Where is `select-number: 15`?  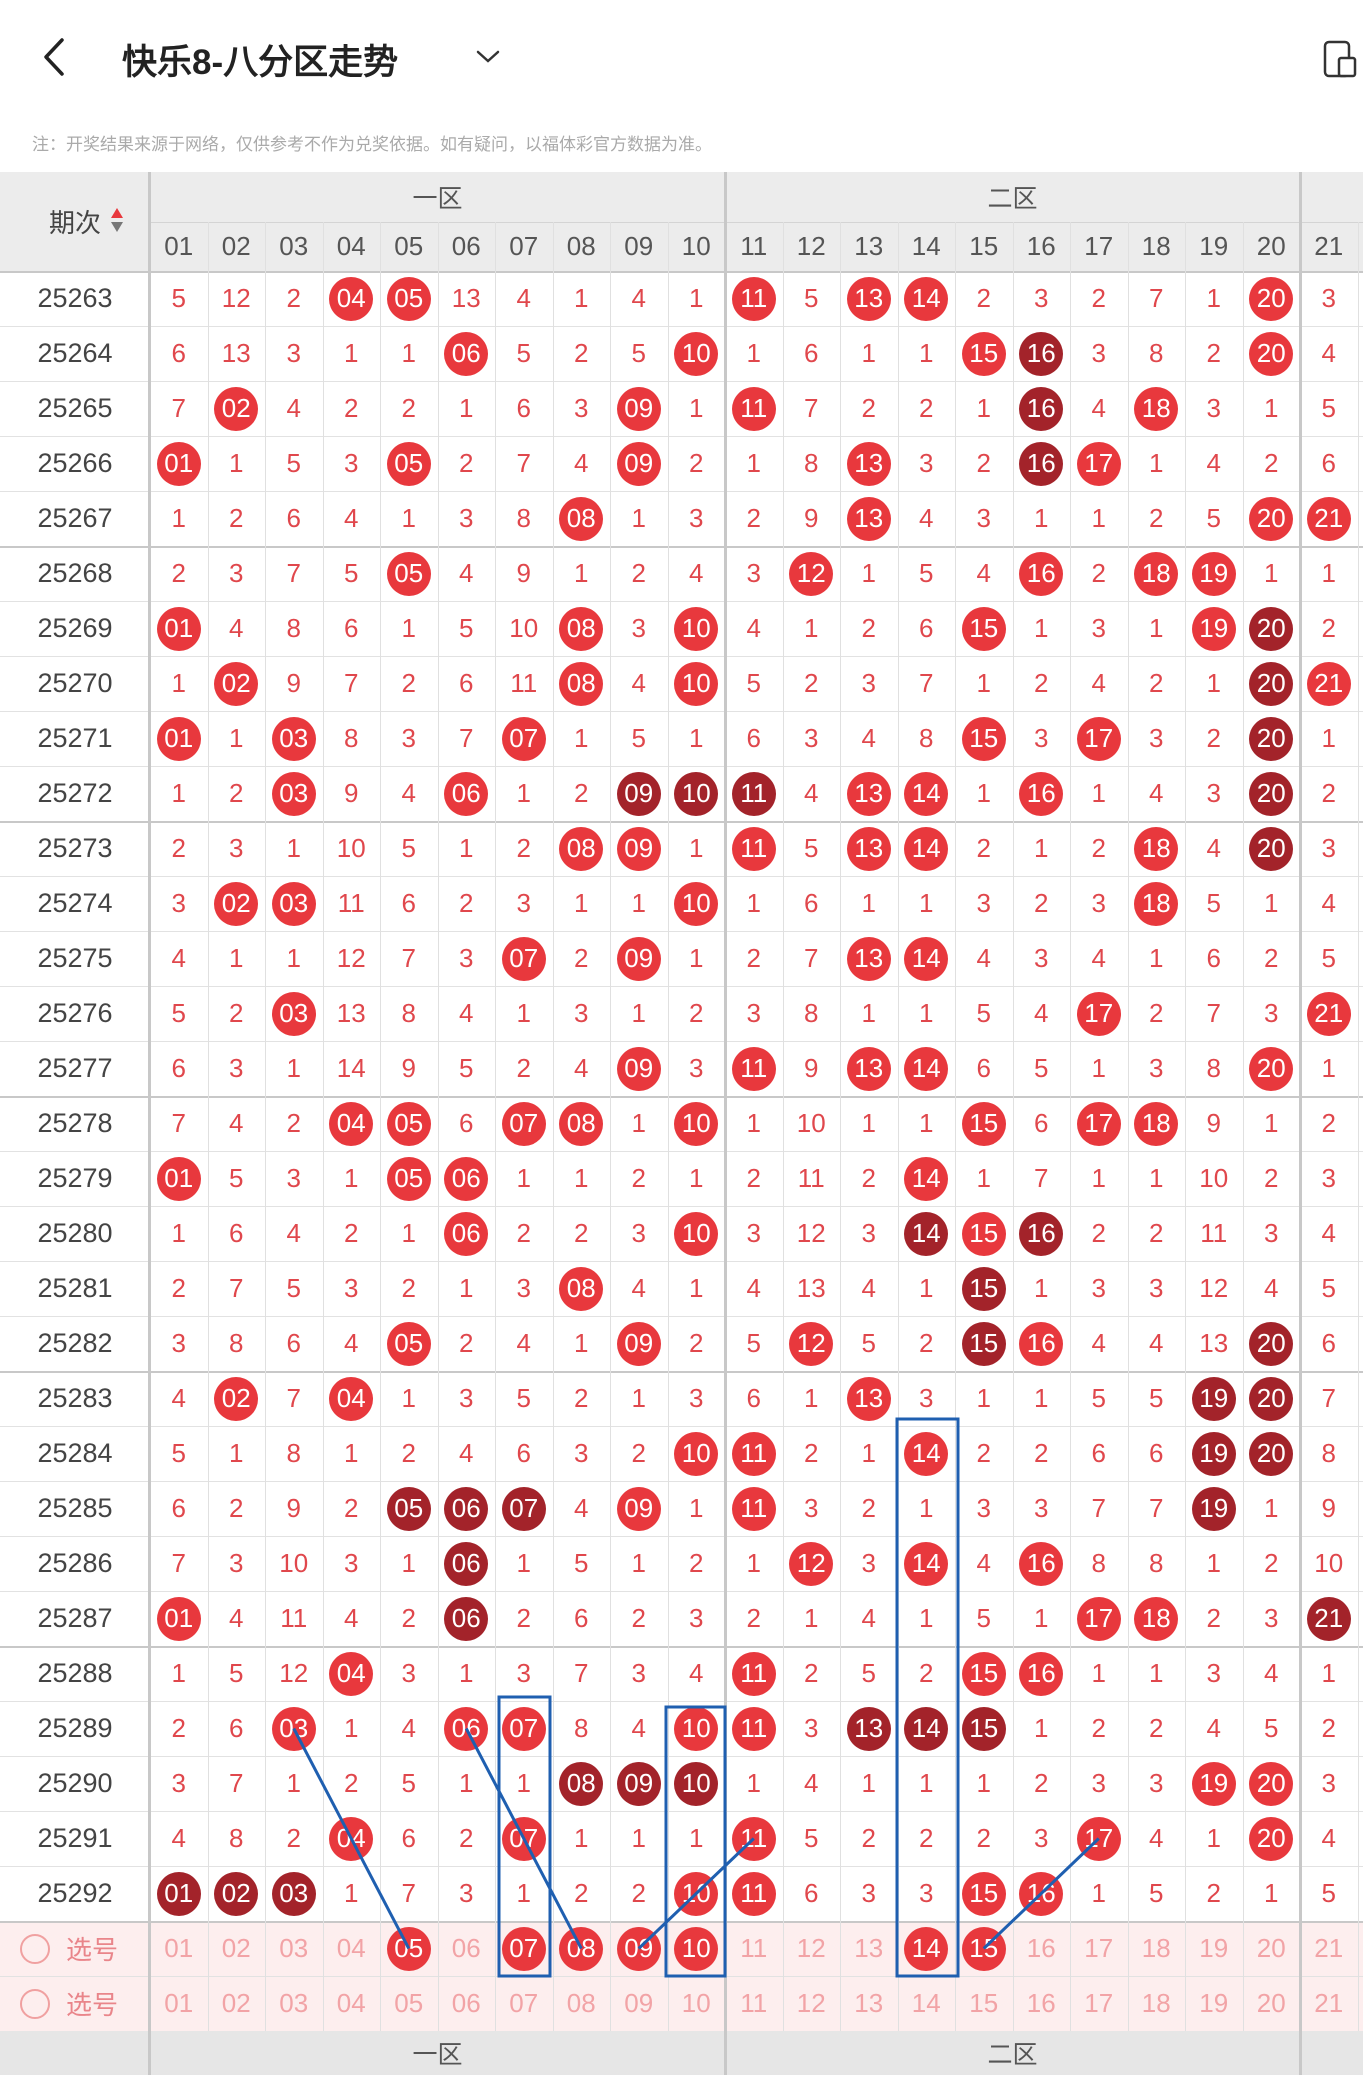
select-number: 15 is located at coordinates (984, 2003).